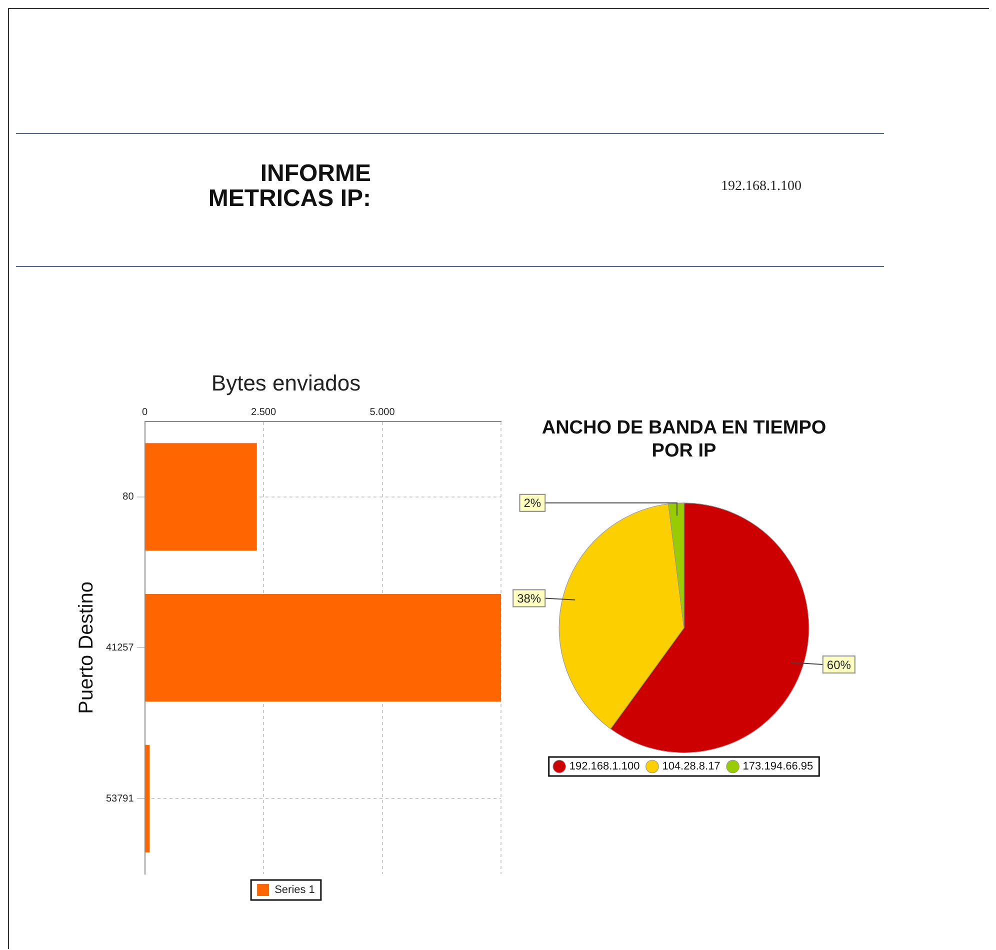 Image resolution: width=996 pixels, height=950 pixels. What do you see at coordinates (778, 766) in the screenshot?
I see `legend-label: 173.194.66.95` at bounding box center [778, 766].